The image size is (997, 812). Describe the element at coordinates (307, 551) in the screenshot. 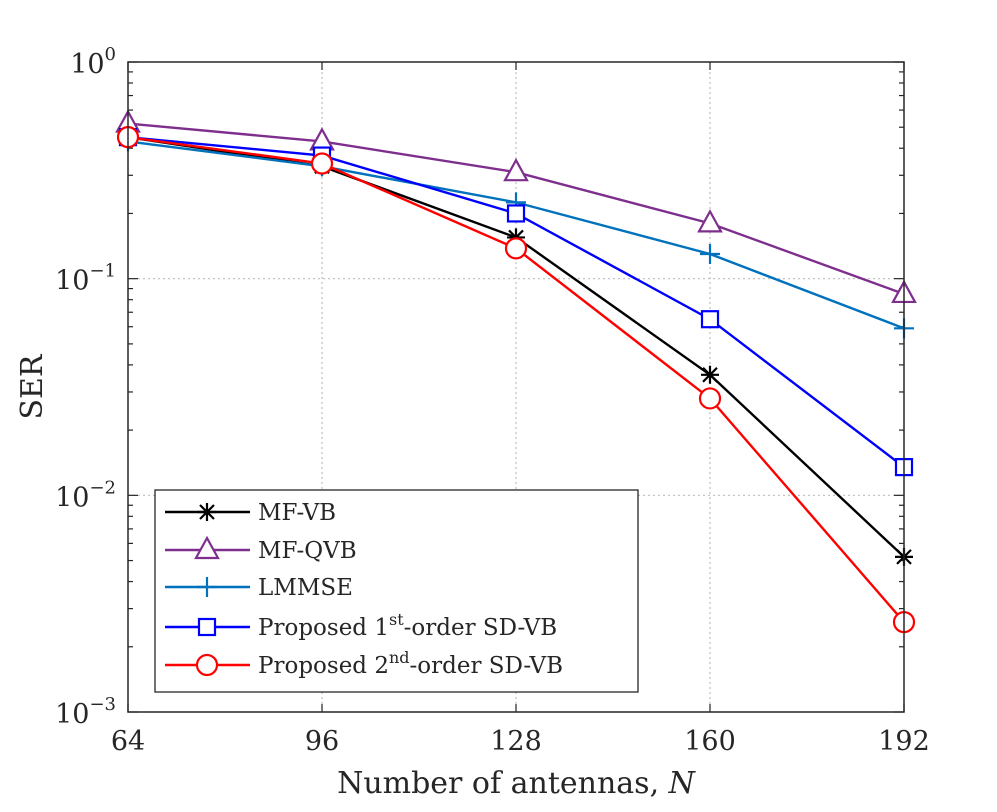

I see `legend-label-mf-qvb: MF-QVB` at that location.